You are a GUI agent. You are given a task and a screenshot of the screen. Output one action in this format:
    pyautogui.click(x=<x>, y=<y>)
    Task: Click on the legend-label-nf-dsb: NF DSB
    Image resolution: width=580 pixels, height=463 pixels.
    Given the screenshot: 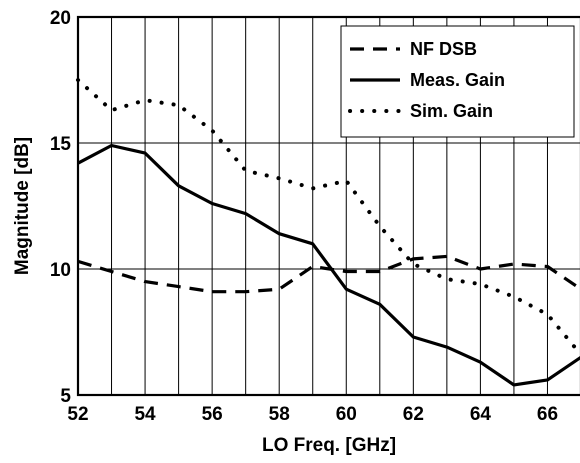 What is the action you would take?
    pyautogui.click(x=443, y=49)
    